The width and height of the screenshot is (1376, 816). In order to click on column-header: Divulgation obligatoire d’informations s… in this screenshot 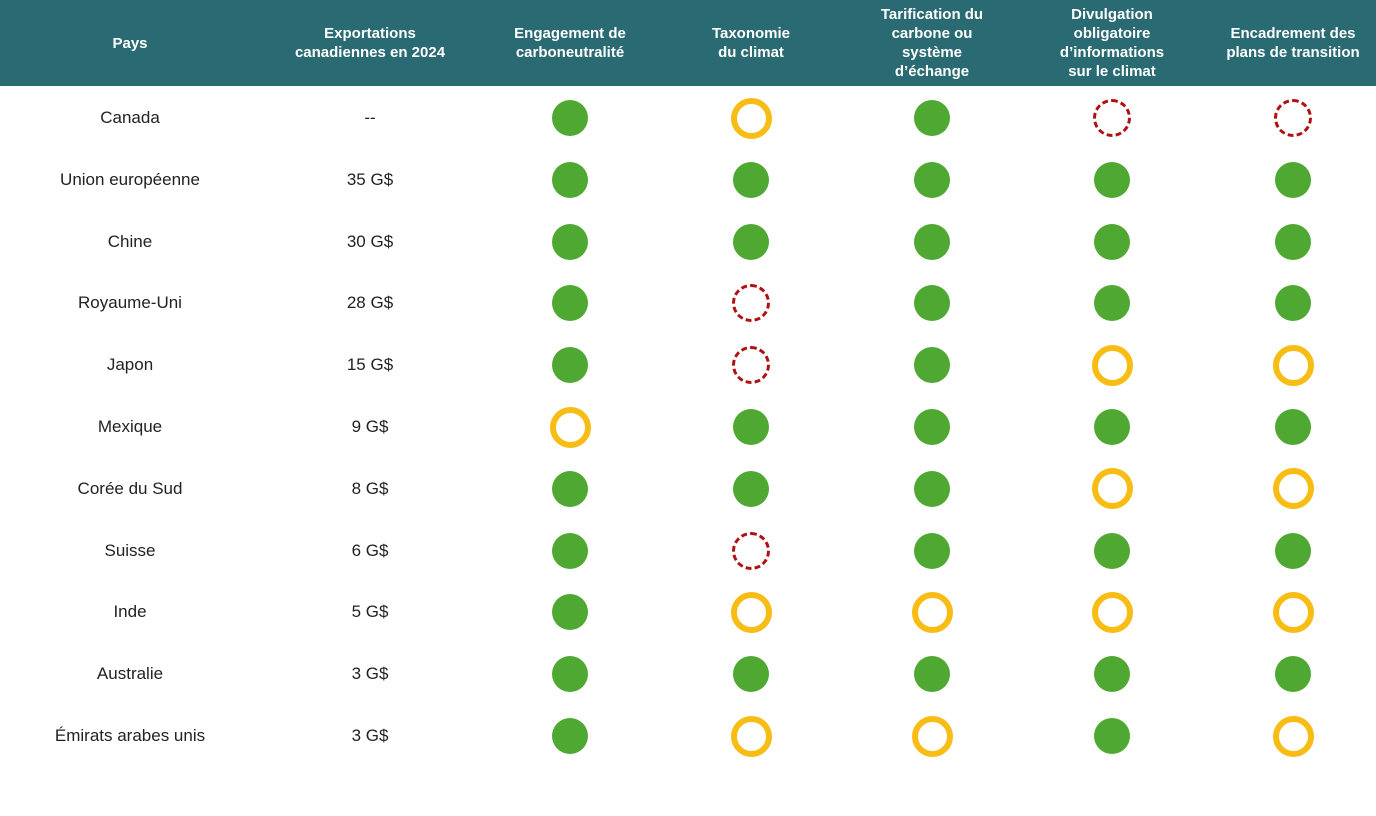, I will do `click(1112, 43)`.